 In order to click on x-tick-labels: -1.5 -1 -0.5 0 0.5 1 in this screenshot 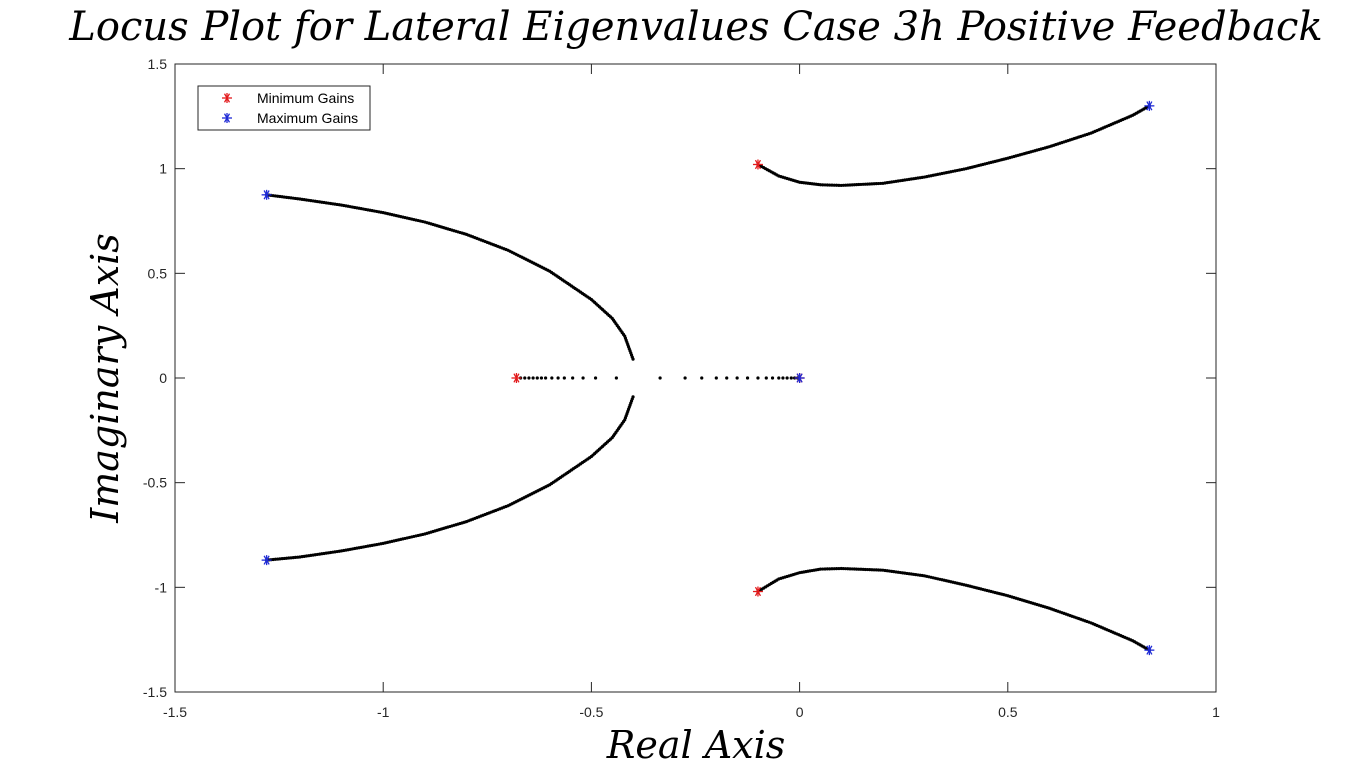, I will do `click(691, 712)`.